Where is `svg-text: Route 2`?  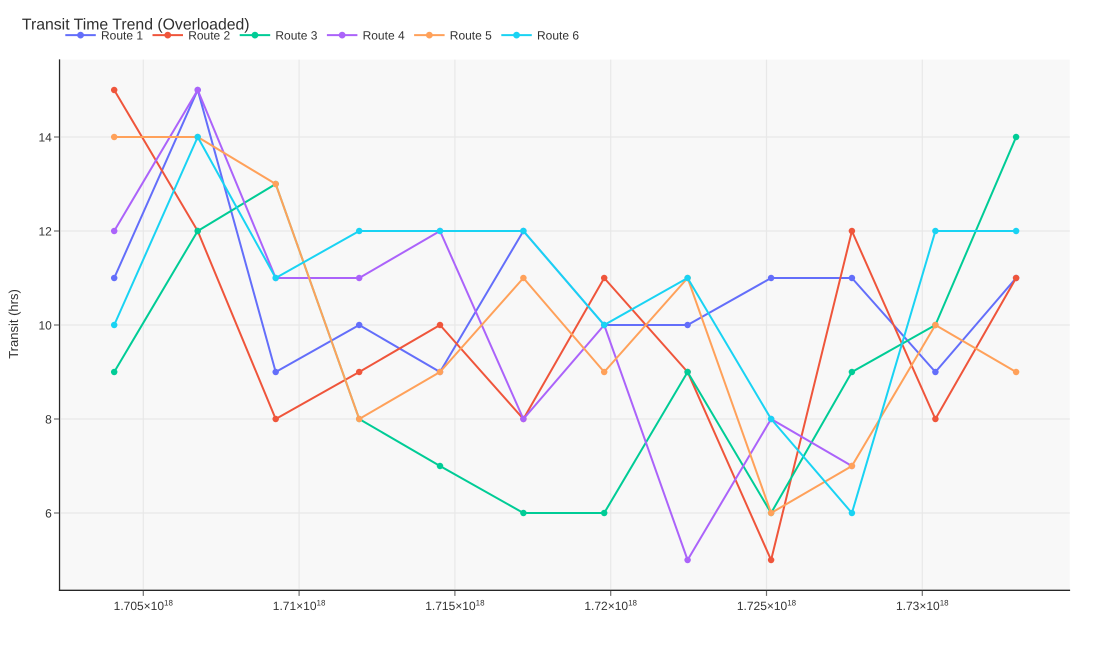
svg-text: Route 2 is located at coordinates (209, 35).